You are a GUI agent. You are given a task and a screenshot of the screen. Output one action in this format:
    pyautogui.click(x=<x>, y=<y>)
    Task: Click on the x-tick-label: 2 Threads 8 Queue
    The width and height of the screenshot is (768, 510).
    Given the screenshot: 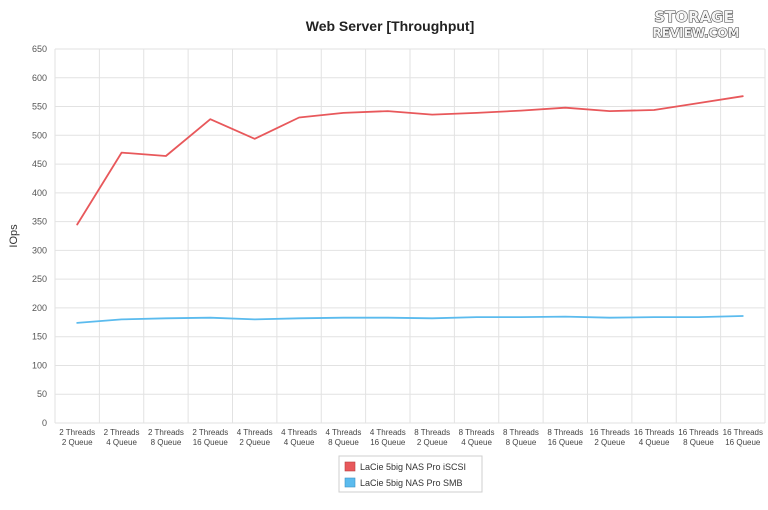 What is the action you would take?
    pyautogui.click(x=166, y=437)
    